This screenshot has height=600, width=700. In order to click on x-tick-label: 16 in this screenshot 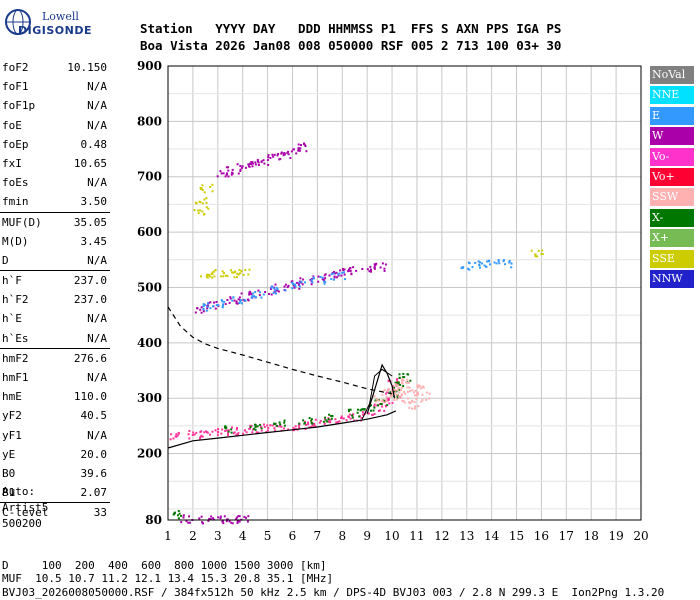, I will do `click(541, 536)`.